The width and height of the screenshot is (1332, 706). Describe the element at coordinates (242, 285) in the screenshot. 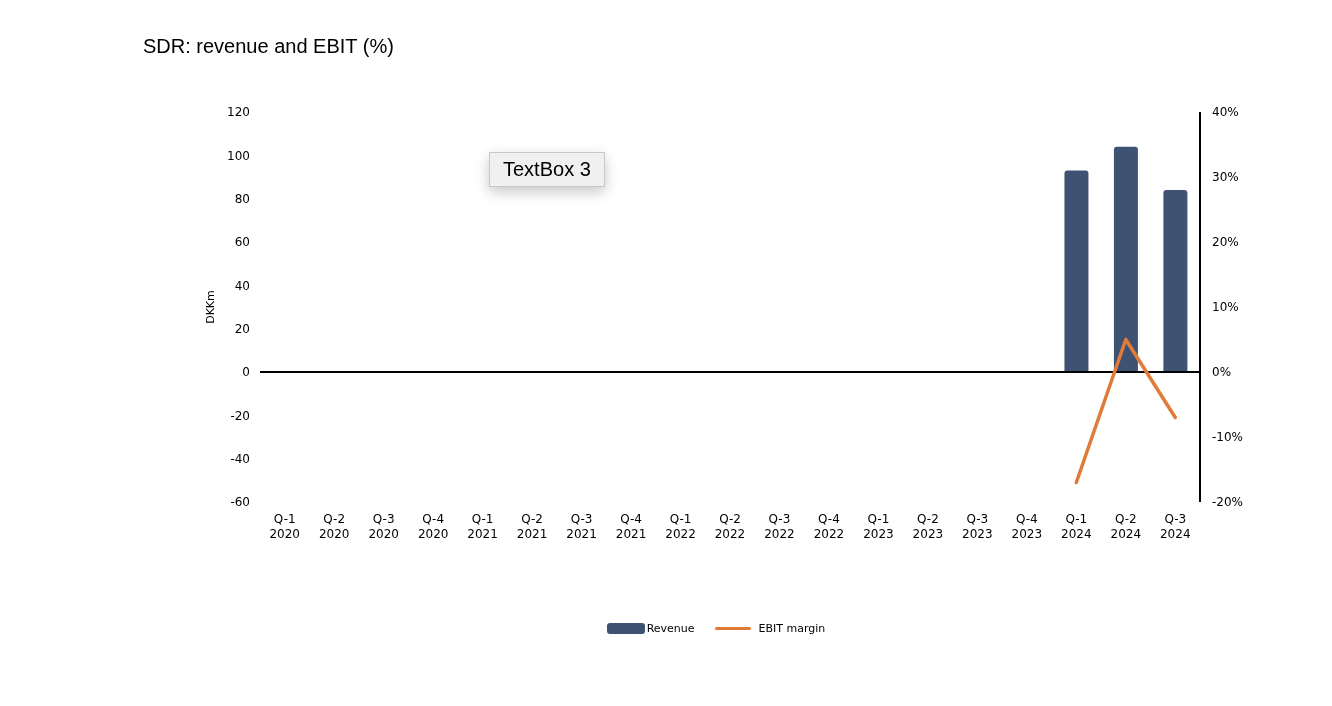

I see `y-tick-label: 40` at that location.